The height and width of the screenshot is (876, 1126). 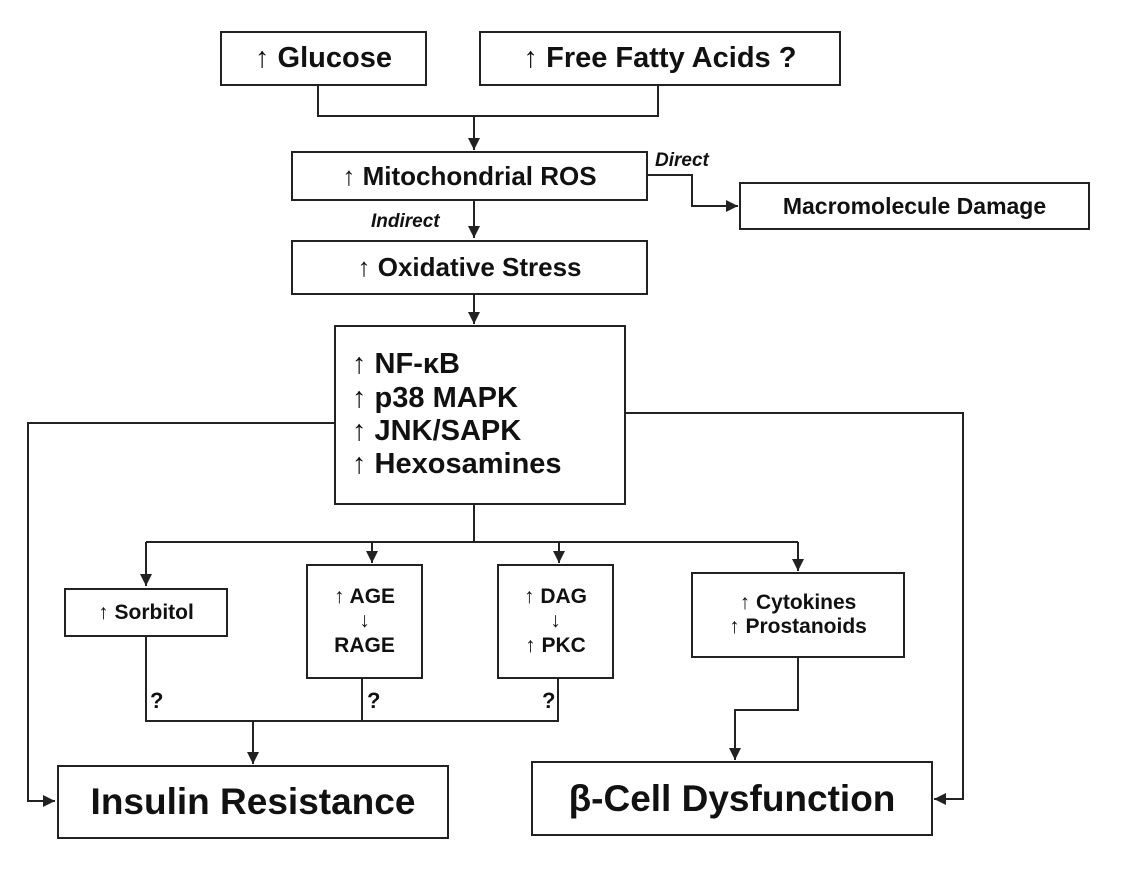 I want to click on edge-sorbitol-merge, so click(x=352, y=679).